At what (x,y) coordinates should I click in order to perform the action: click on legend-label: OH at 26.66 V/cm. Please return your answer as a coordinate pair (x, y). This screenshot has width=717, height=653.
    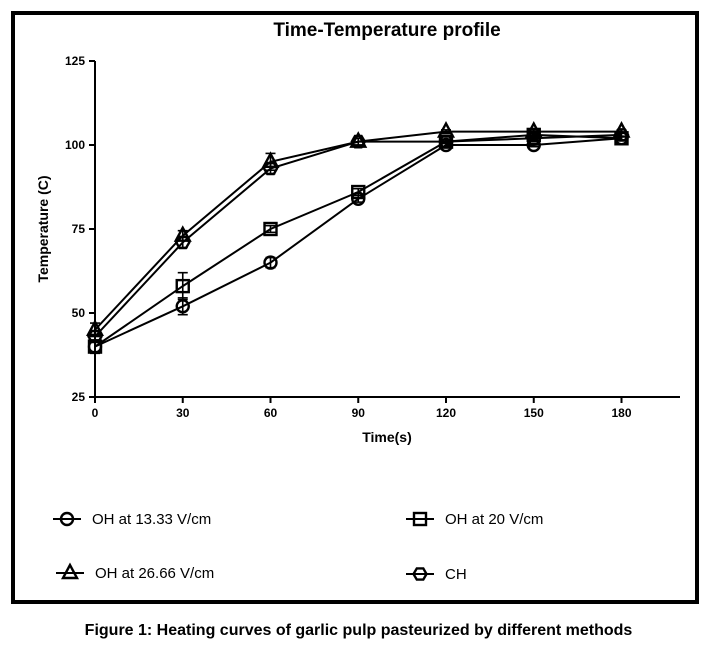
    Looking at the image, I should click on (154, 573).